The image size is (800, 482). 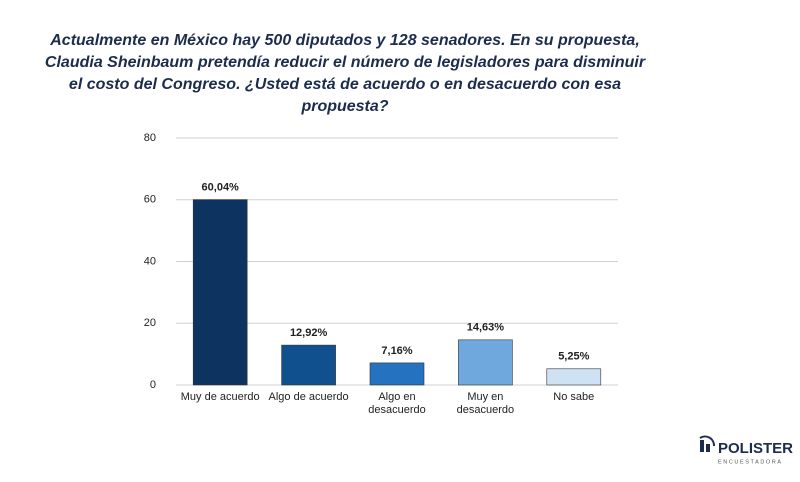 I want to click on value-label: 7,16%, so click(x=396, y=351).